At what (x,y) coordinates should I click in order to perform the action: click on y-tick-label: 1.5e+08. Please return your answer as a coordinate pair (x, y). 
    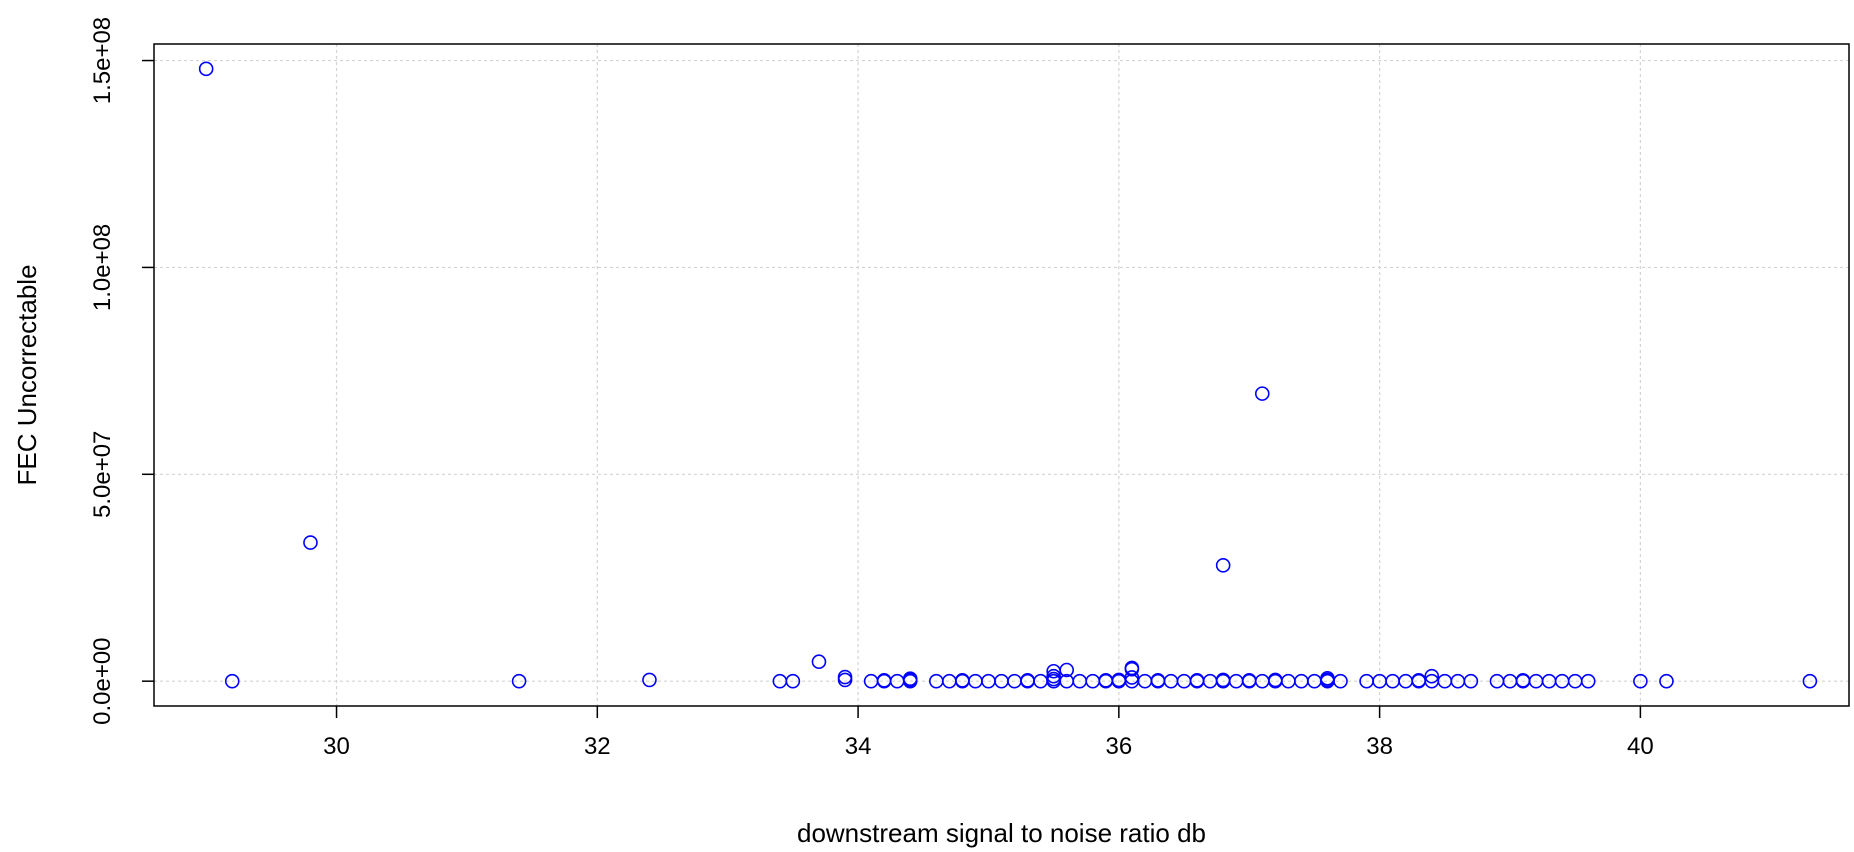
    Looking at the image, I should click on (102, 60).